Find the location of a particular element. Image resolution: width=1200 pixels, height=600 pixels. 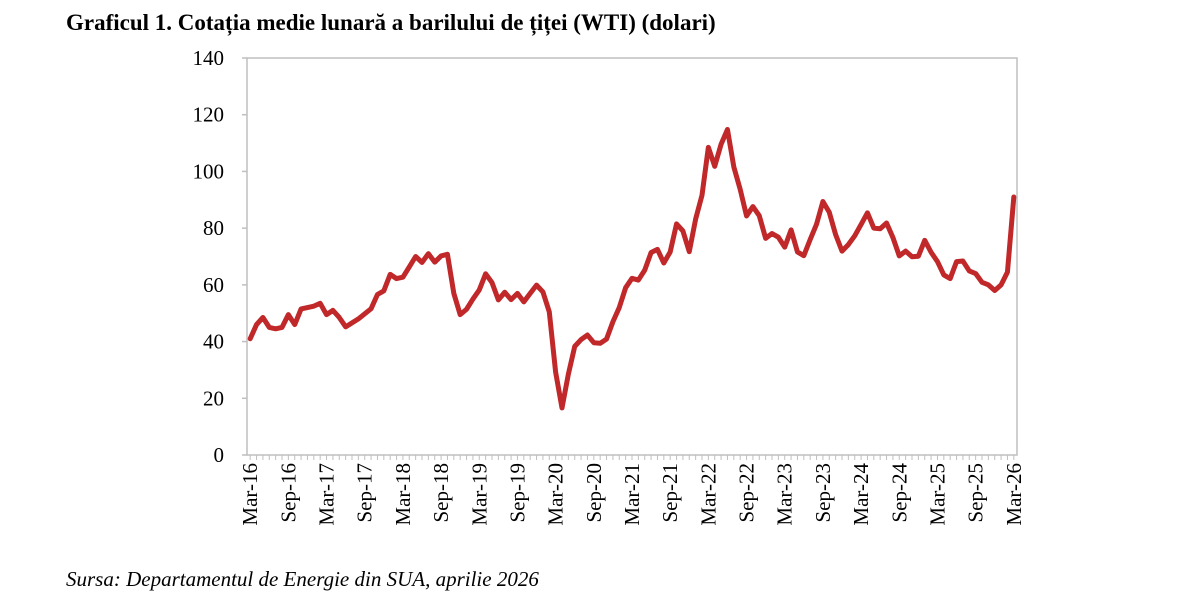

x-tick-label: Sep-24 is located at coordinates (899, 493).